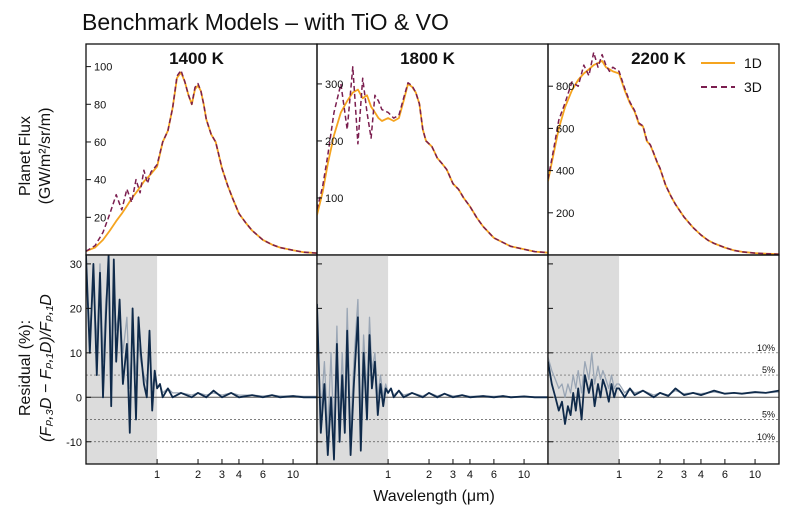 The image size is (798, 514). I want to click on panel-title: 1400 K, so click(197, 58).